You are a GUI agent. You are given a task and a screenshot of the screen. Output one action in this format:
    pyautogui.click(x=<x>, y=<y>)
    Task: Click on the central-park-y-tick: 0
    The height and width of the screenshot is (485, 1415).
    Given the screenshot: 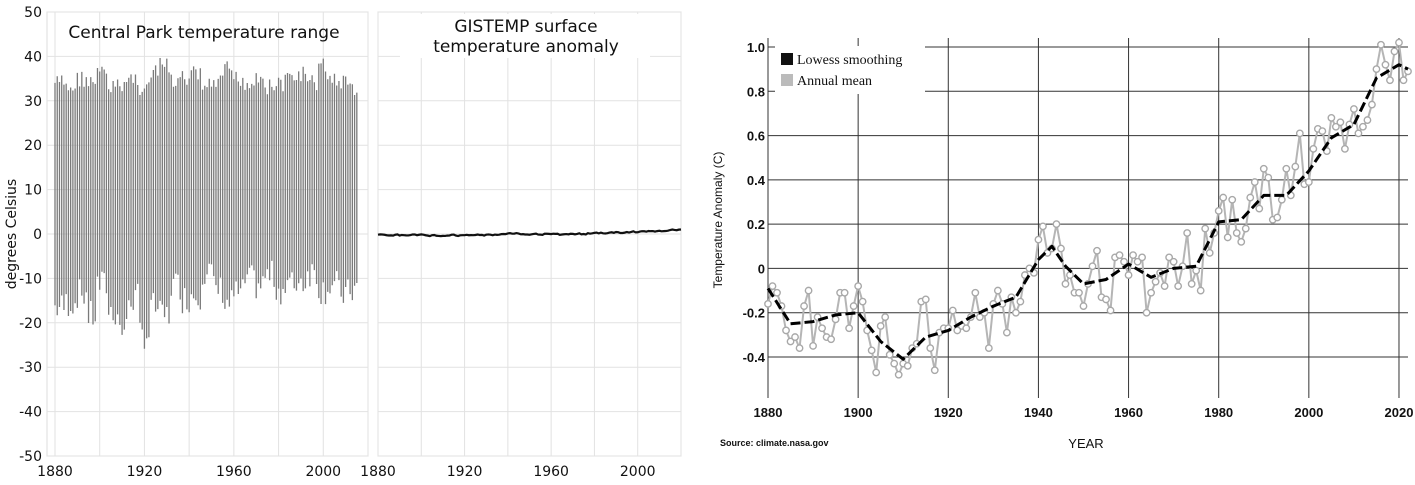 What is the action you would take?
    pyautogui.click(x=37, y=235)
    